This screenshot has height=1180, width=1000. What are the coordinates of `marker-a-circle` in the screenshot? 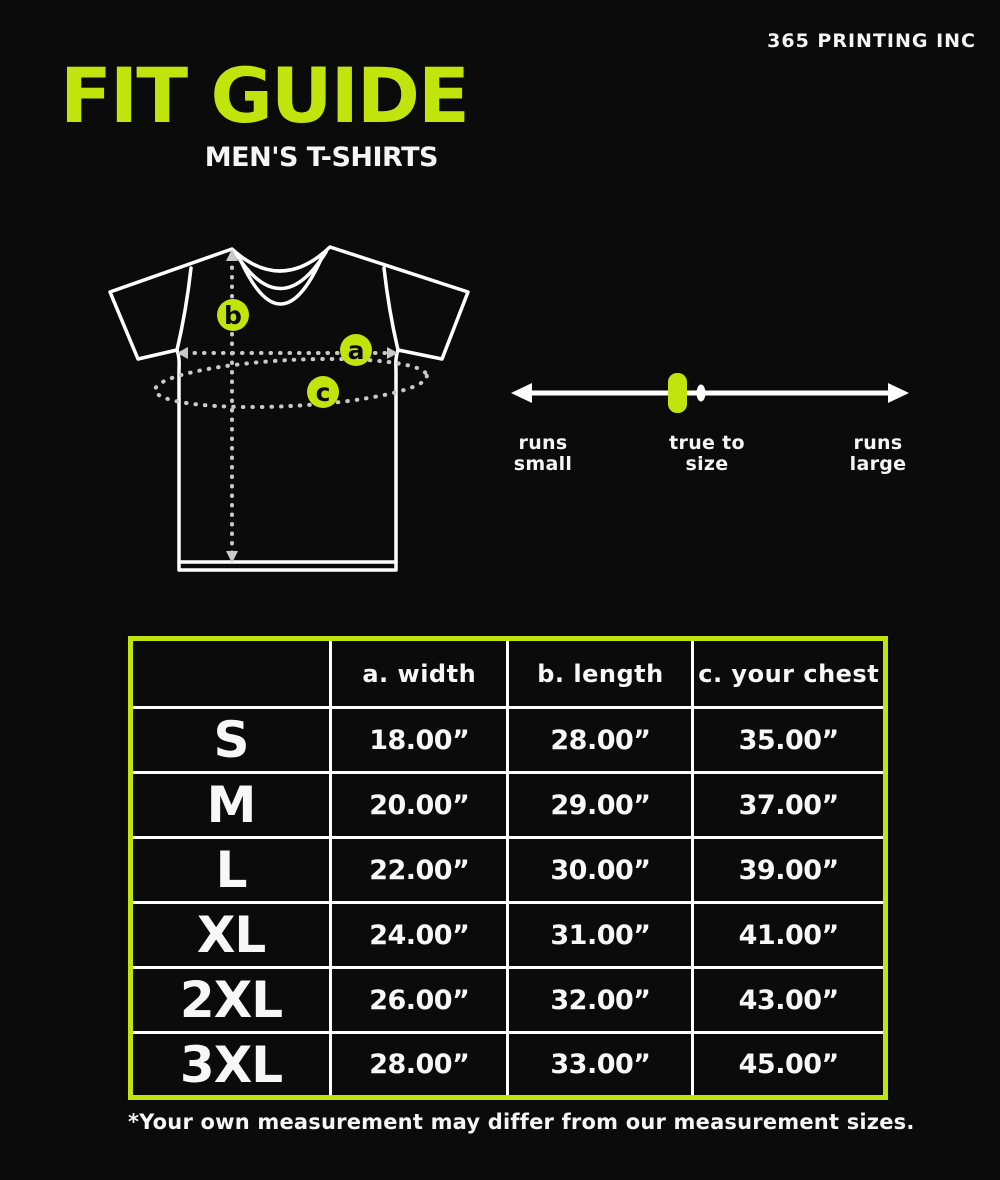 It's located at (356, 350).